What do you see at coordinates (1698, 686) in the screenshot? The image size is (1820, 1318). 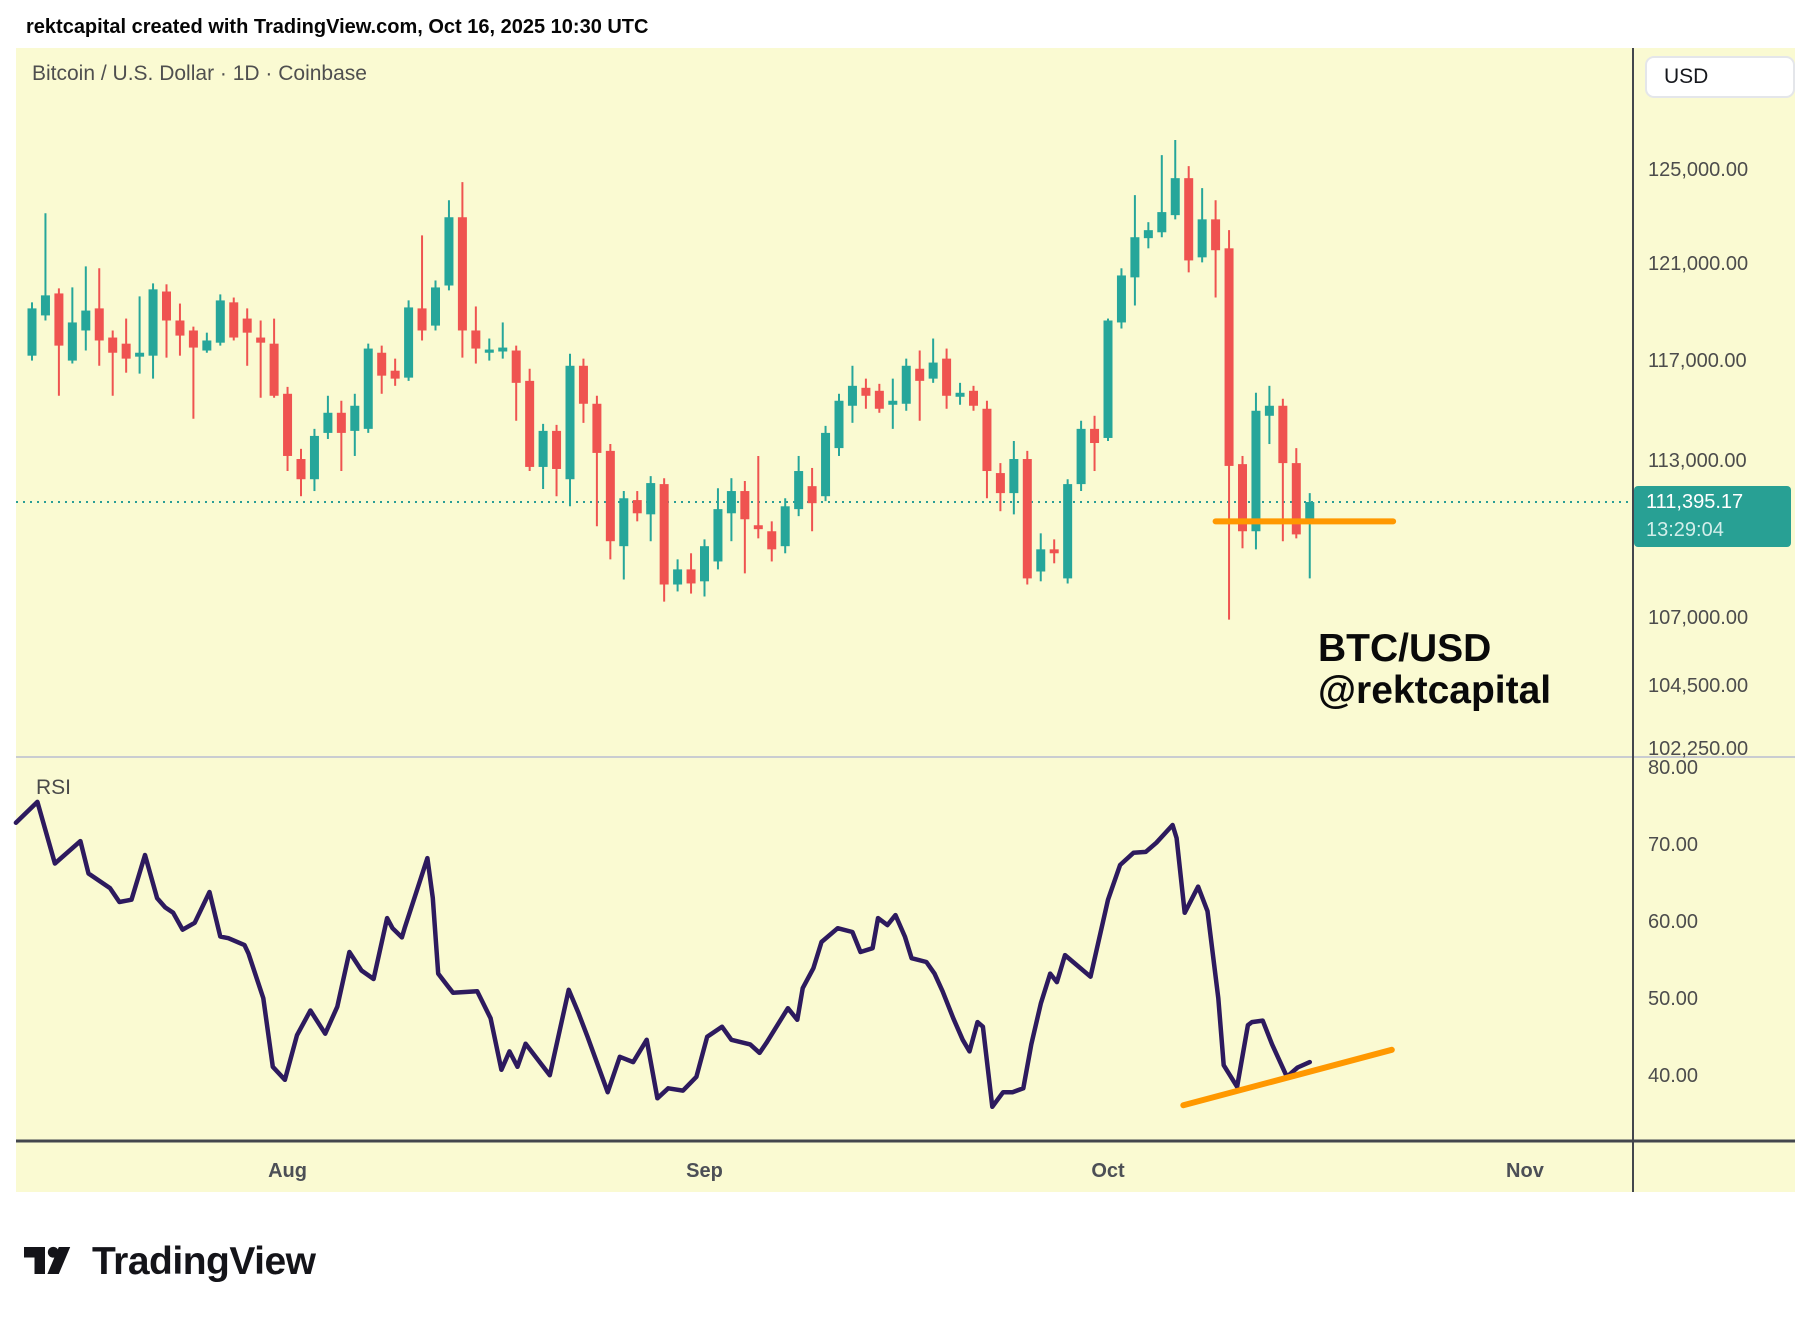 I see `price-tick: 104,500.00` at bounding box center [1698, 686].